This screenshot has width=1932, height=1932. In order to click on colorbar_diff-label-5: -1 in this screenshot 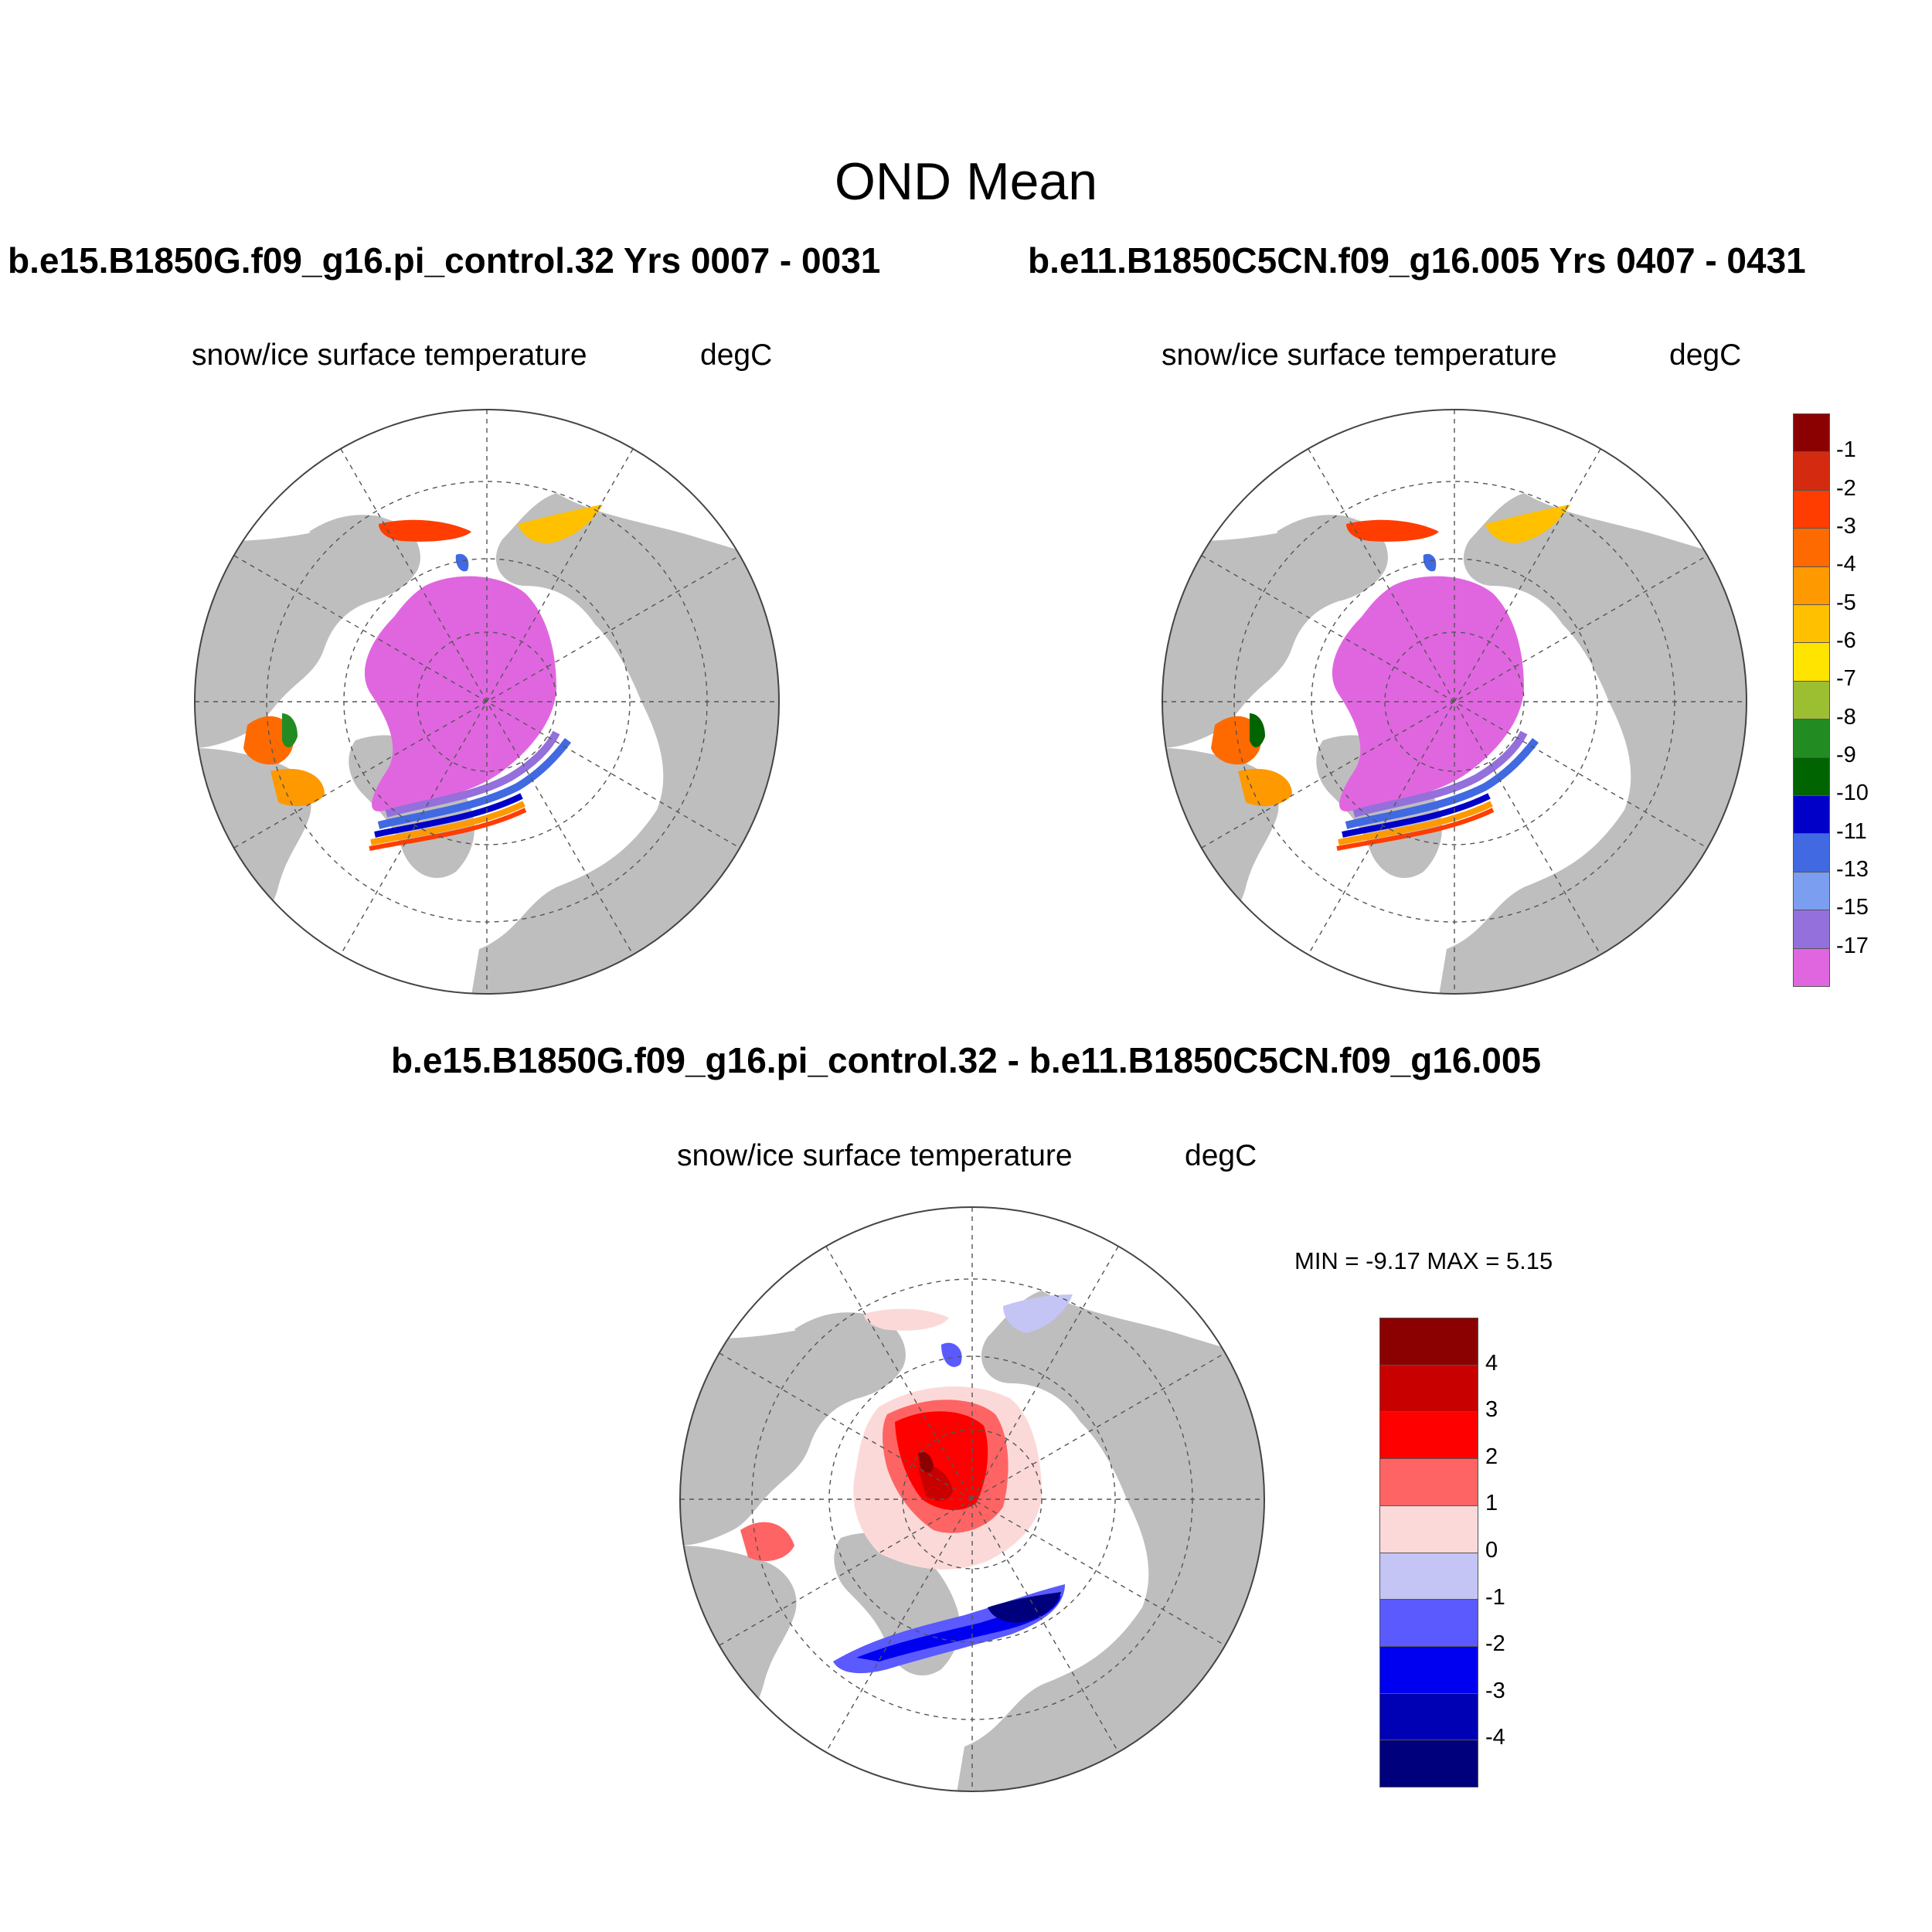, I will do `click(1495, 1597)`.